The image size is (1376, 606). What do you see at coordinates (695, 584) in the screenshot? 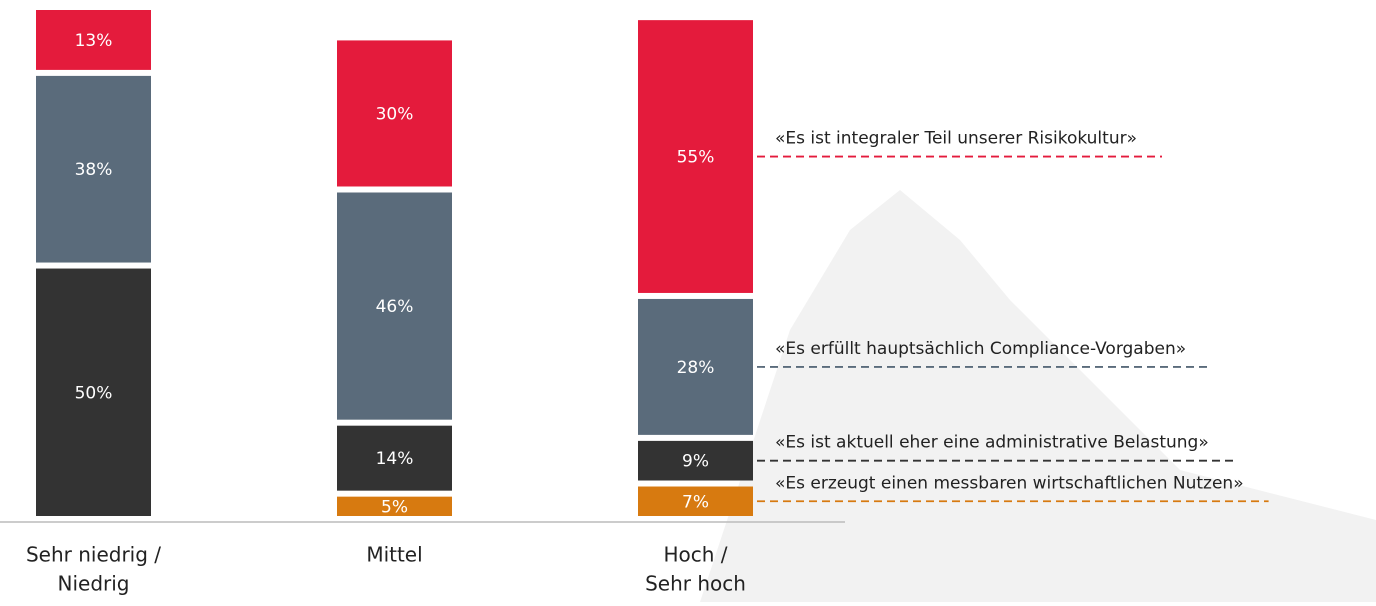
I see `x-tick-label: Sehr hoch` at bounding box center [695, 584].